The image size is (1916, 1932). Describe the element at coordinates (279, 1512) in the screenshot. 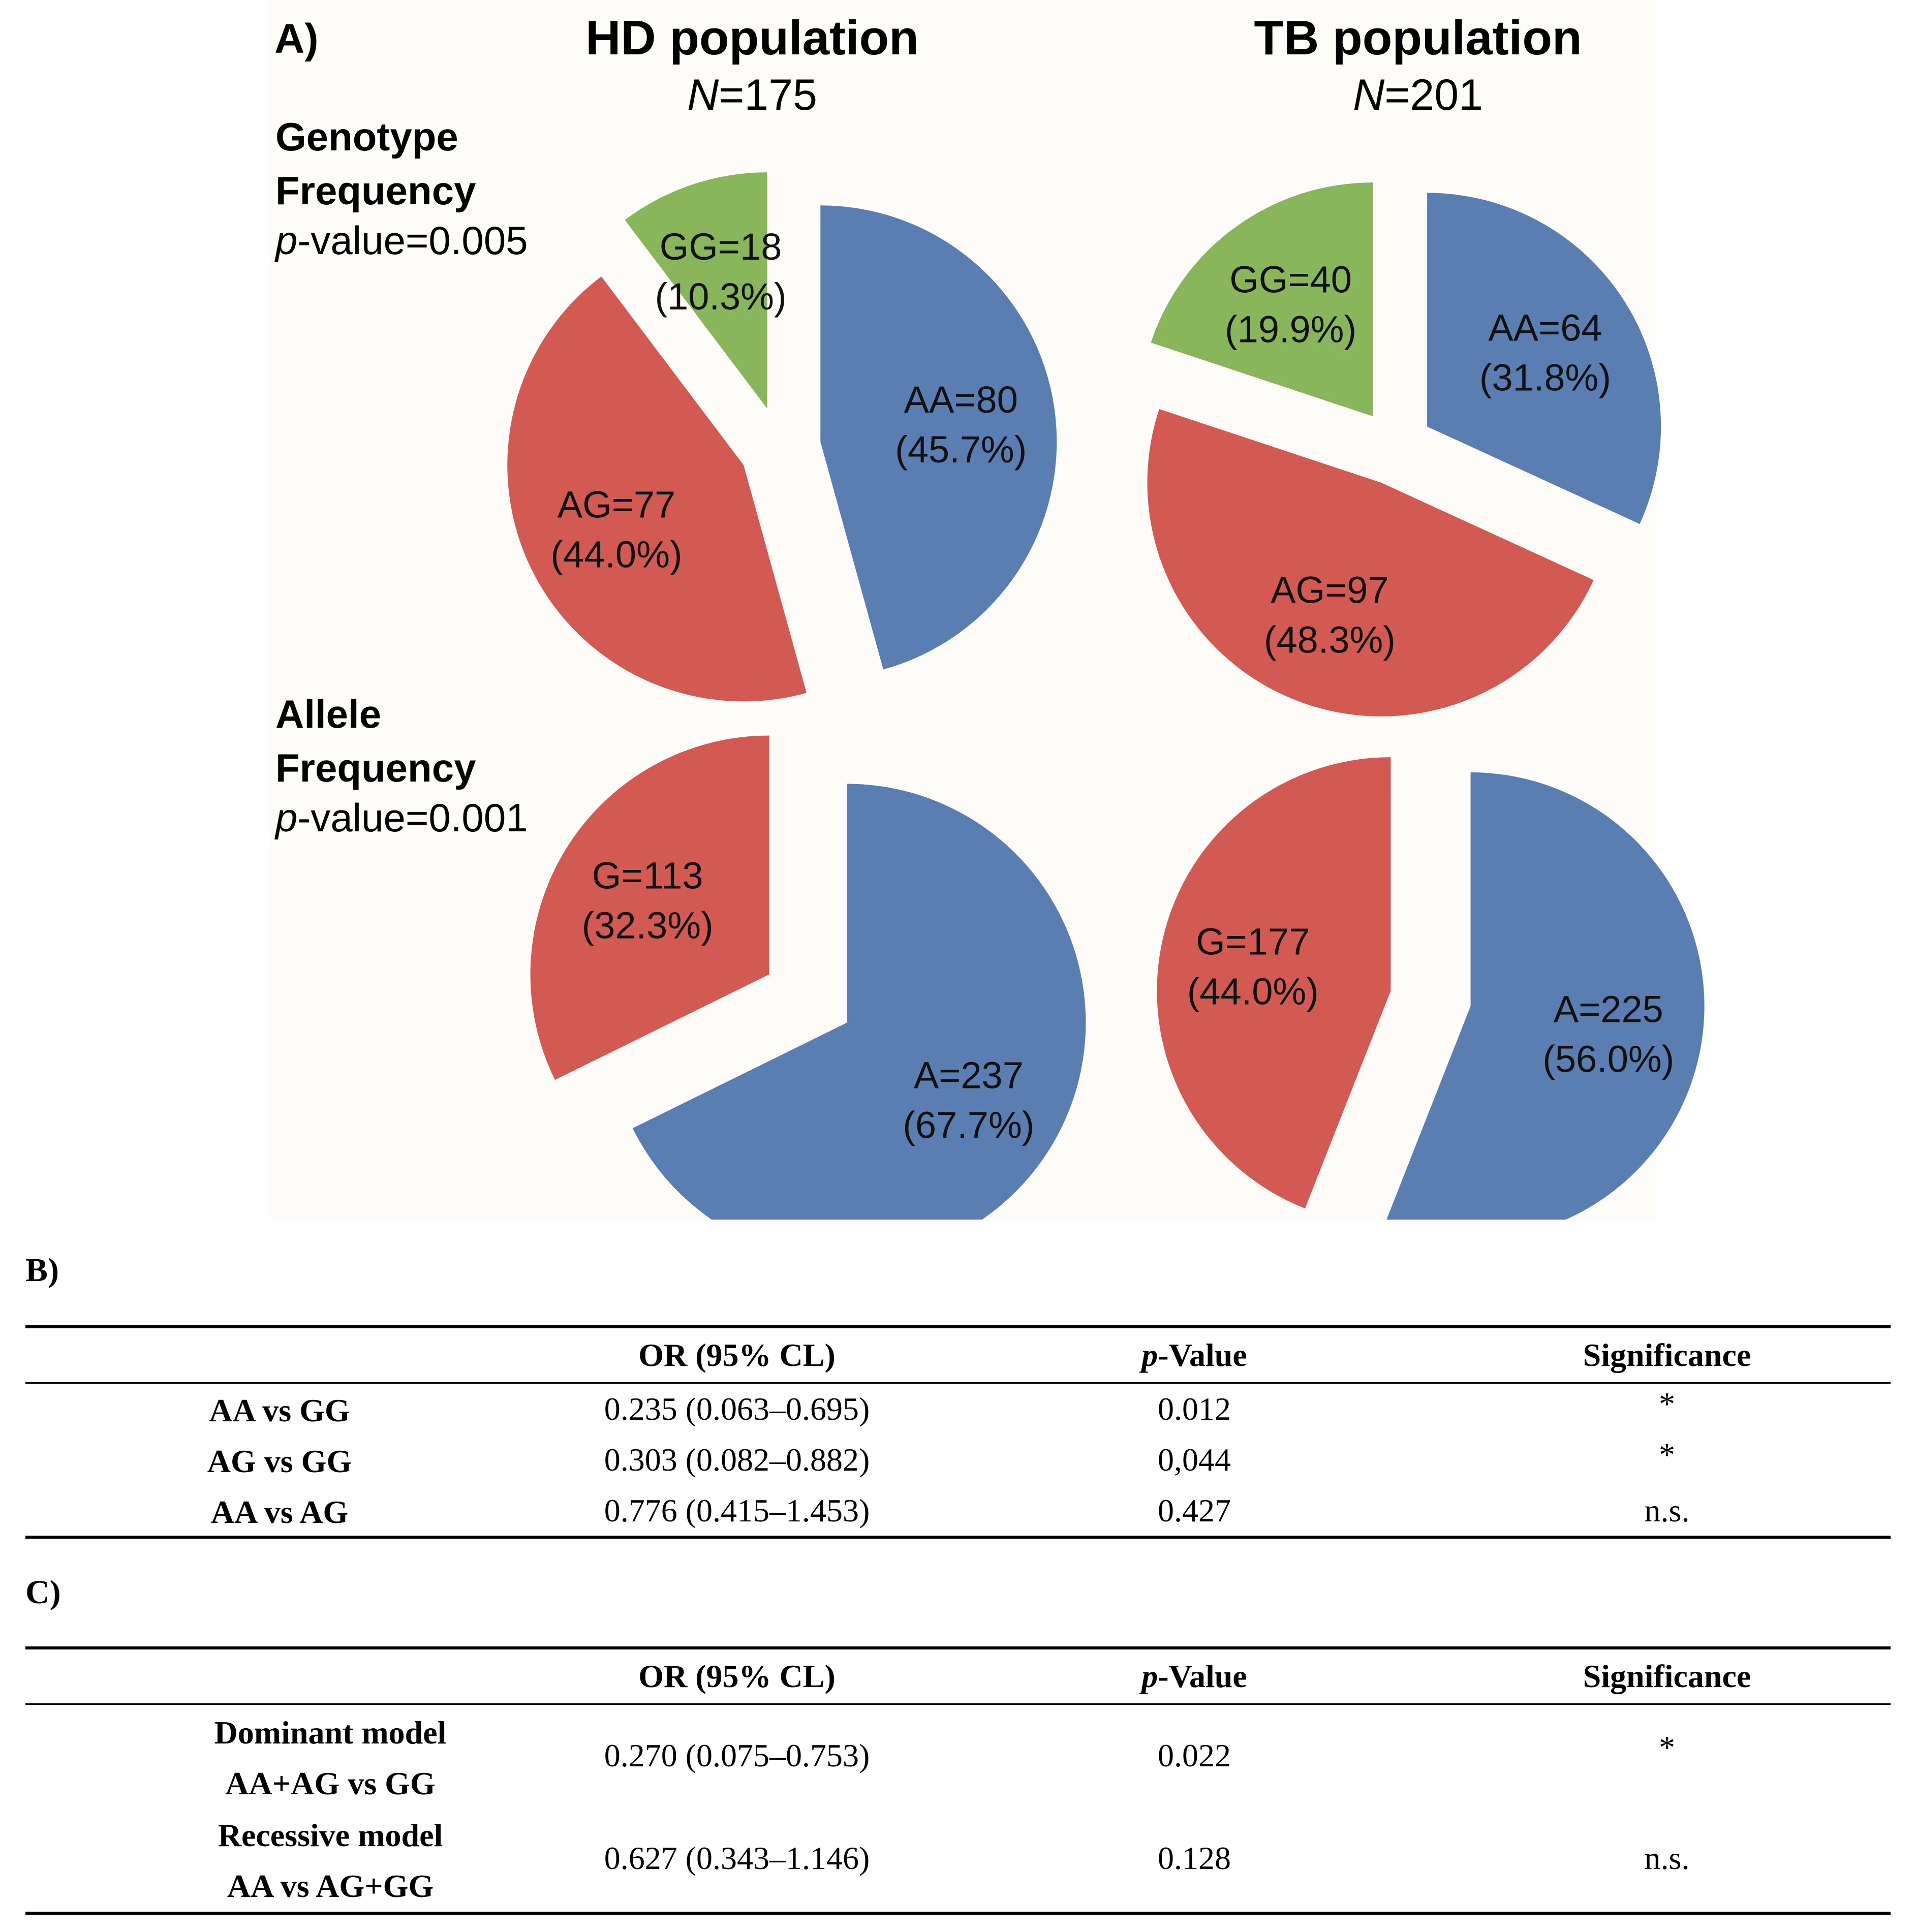

I see `table-b-comparison: AA vs AG` at that location.